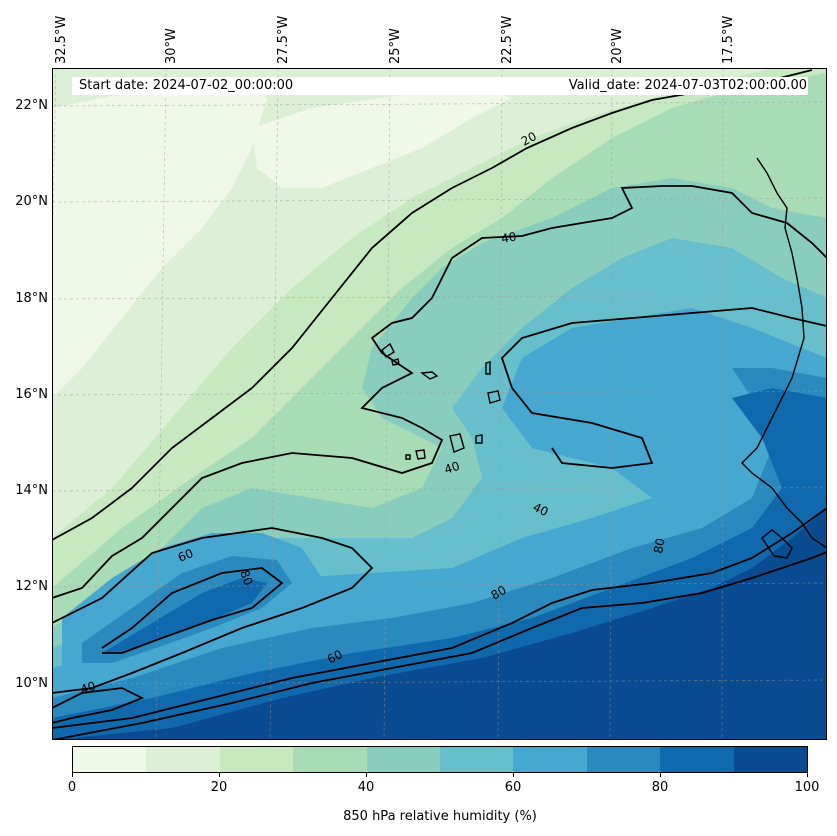  What do you see at coordinates (452, 468) in the screenshot?
I see `contour-label-40-b: 40` at bounding box center [452, 468].